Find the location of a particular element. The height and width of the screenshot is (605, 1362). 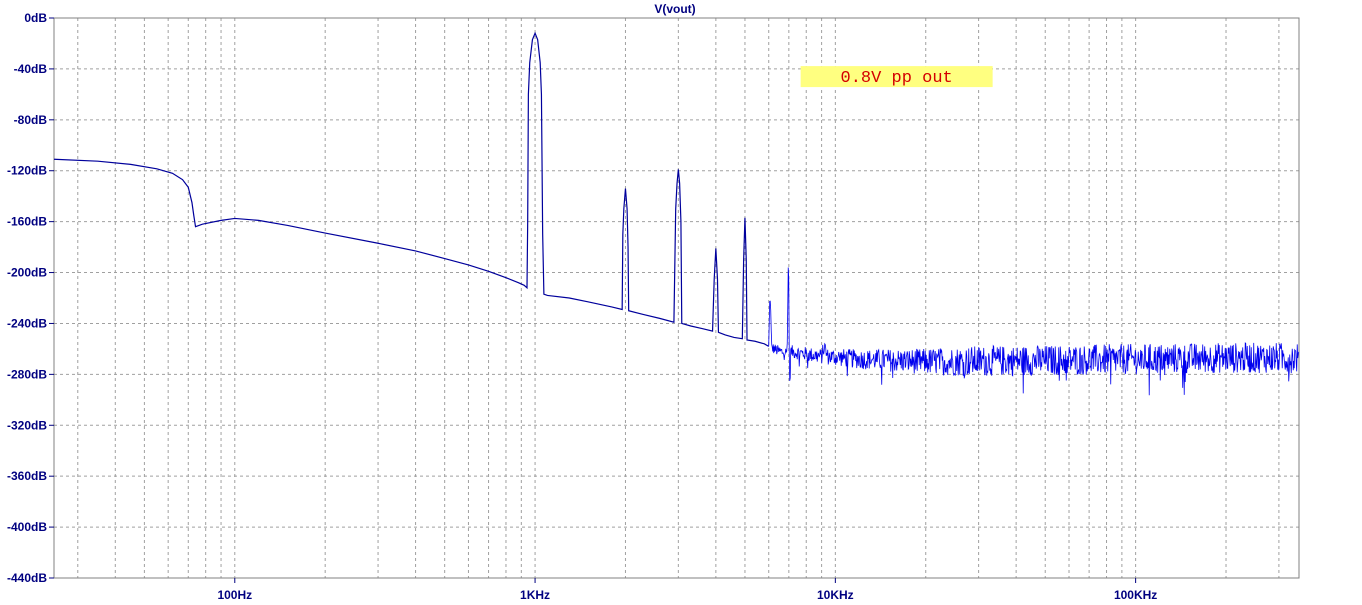

y-tick-label: -200dB is located at coordinates (27, 273).